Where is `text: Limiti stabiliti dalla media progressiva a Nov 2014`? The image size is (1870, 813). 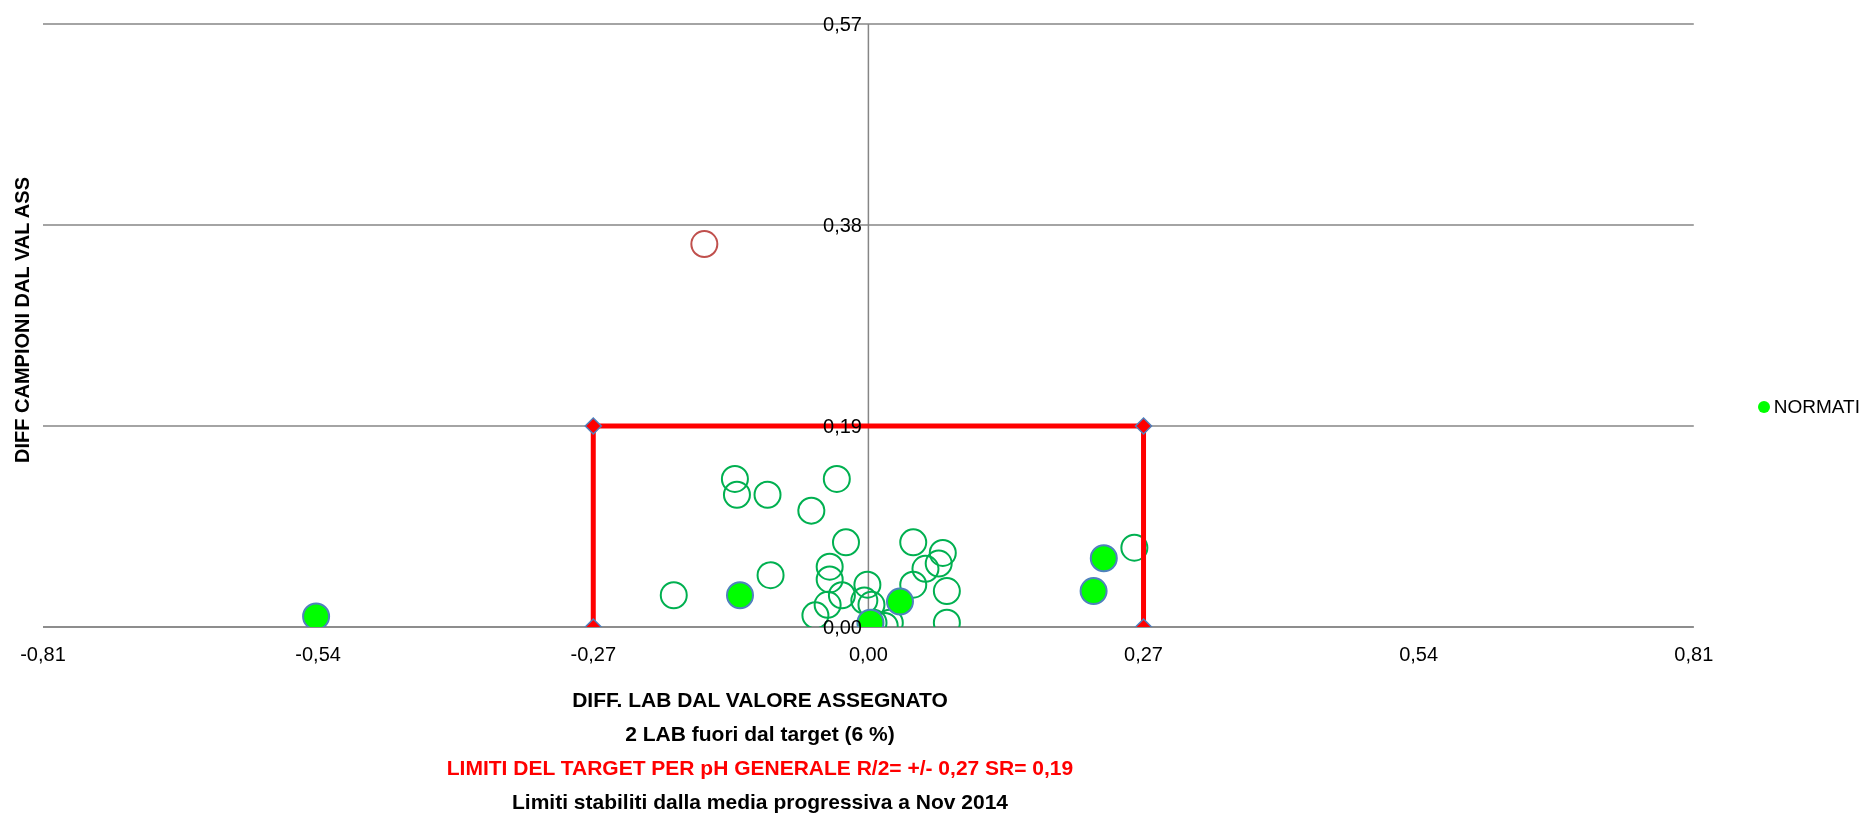 text: Limiti stabiliti dalla media progressiva a Nov 2014 is located at coordinates (760, 801).